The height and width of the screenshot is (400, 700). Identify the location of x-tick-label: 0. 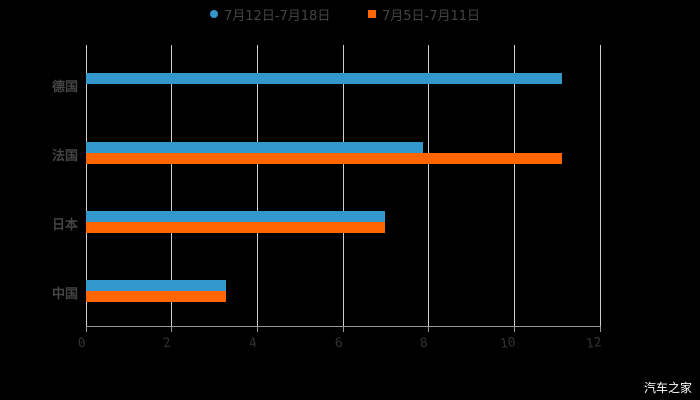
(81, 343).